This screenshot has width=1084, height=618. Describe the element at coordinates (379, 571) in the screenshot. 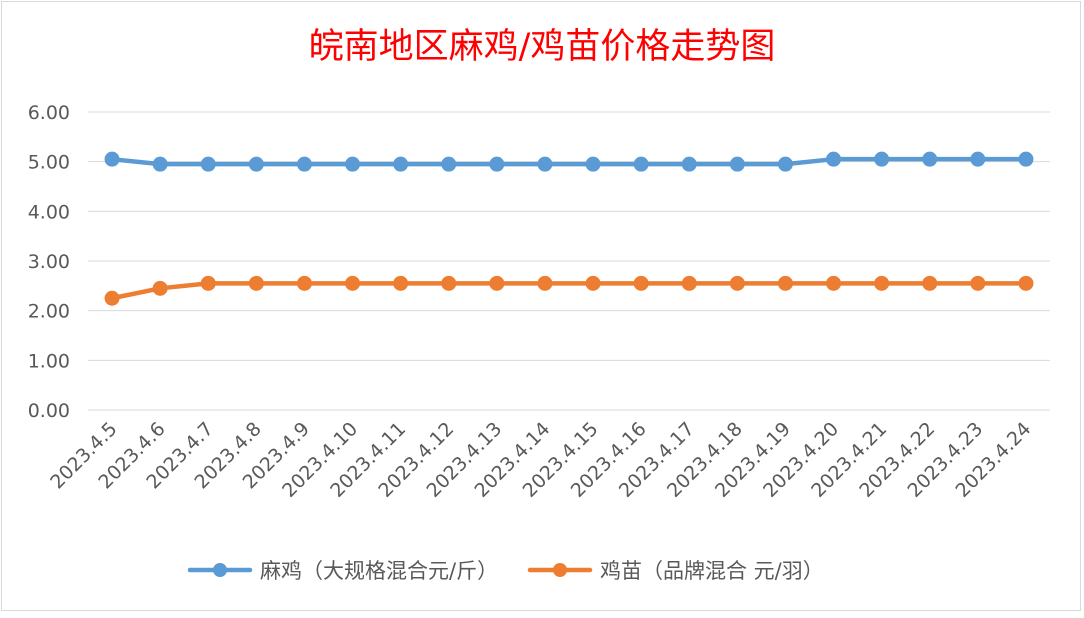

I see `legend-label: 麻鸡（大规格混合元/斤）` at that location.